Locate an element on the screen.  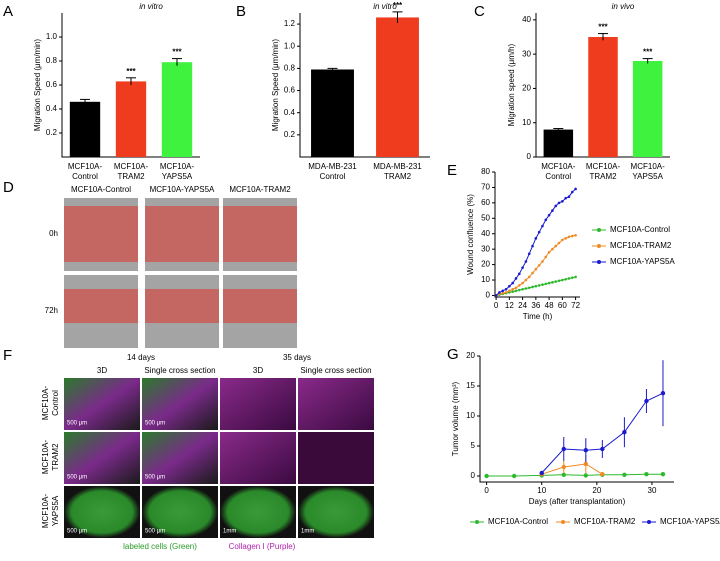
y-tick-label: 40 is located at coordinates (485, 233).